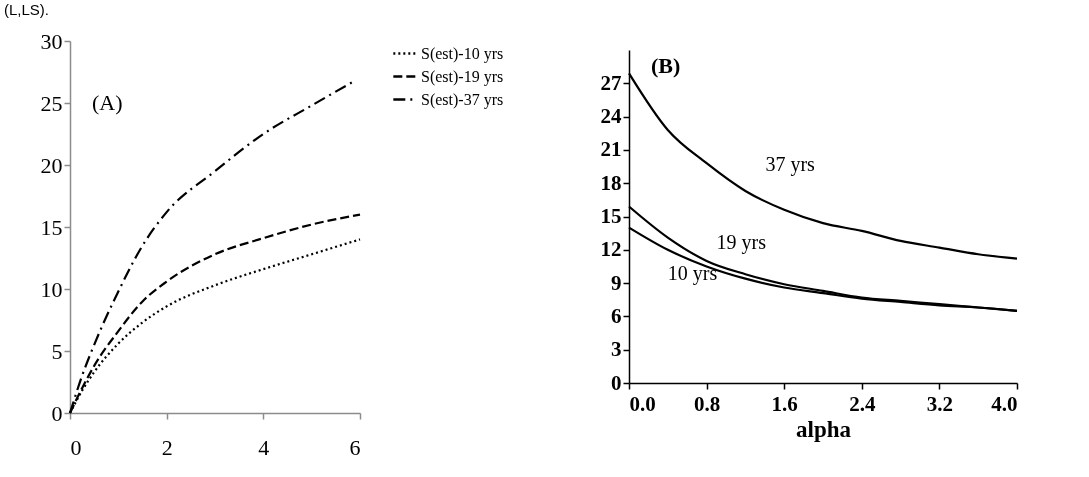  I want to click on y-tick-label: 27, so click(611, 82).